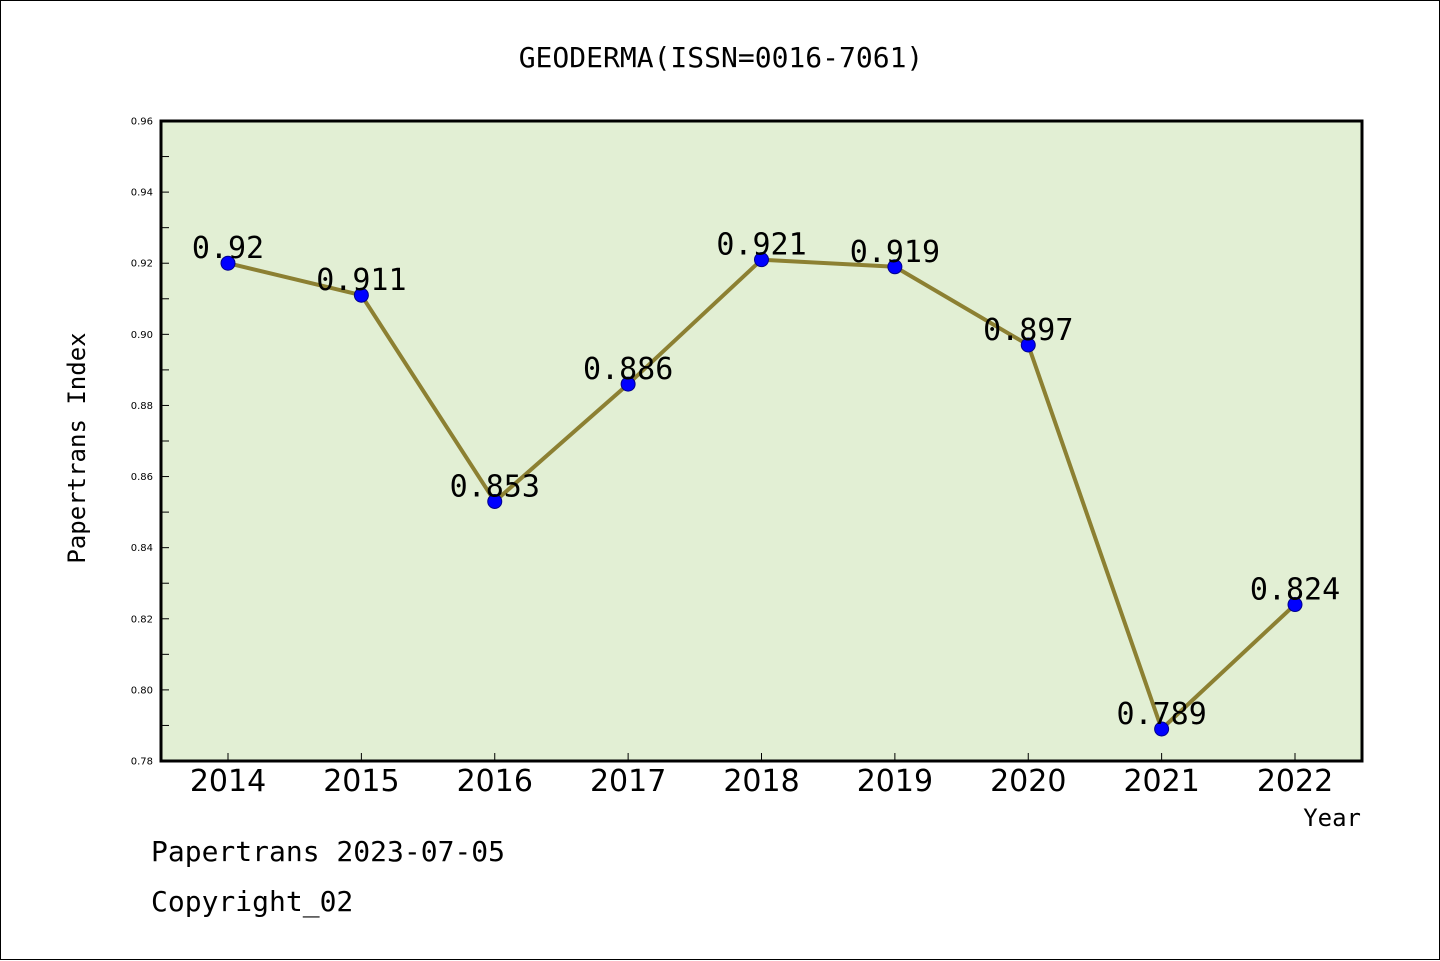 The image size is (1440, 961). Describe the element at coordinates (361, 781) in the screenshot. I see `x-tick-label: 2015` at that location.